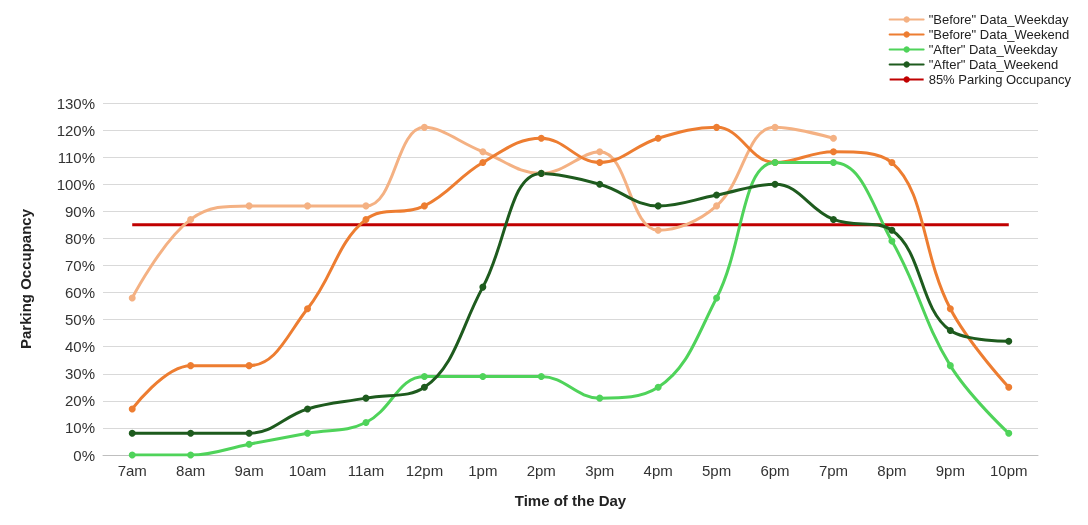 This screenshot has width=1088, height=525. What do you see at coordinates (25, 279) in the screenshot?
I see `y-axis-title: Parking Occupancy` at bounding box center [25, 279].